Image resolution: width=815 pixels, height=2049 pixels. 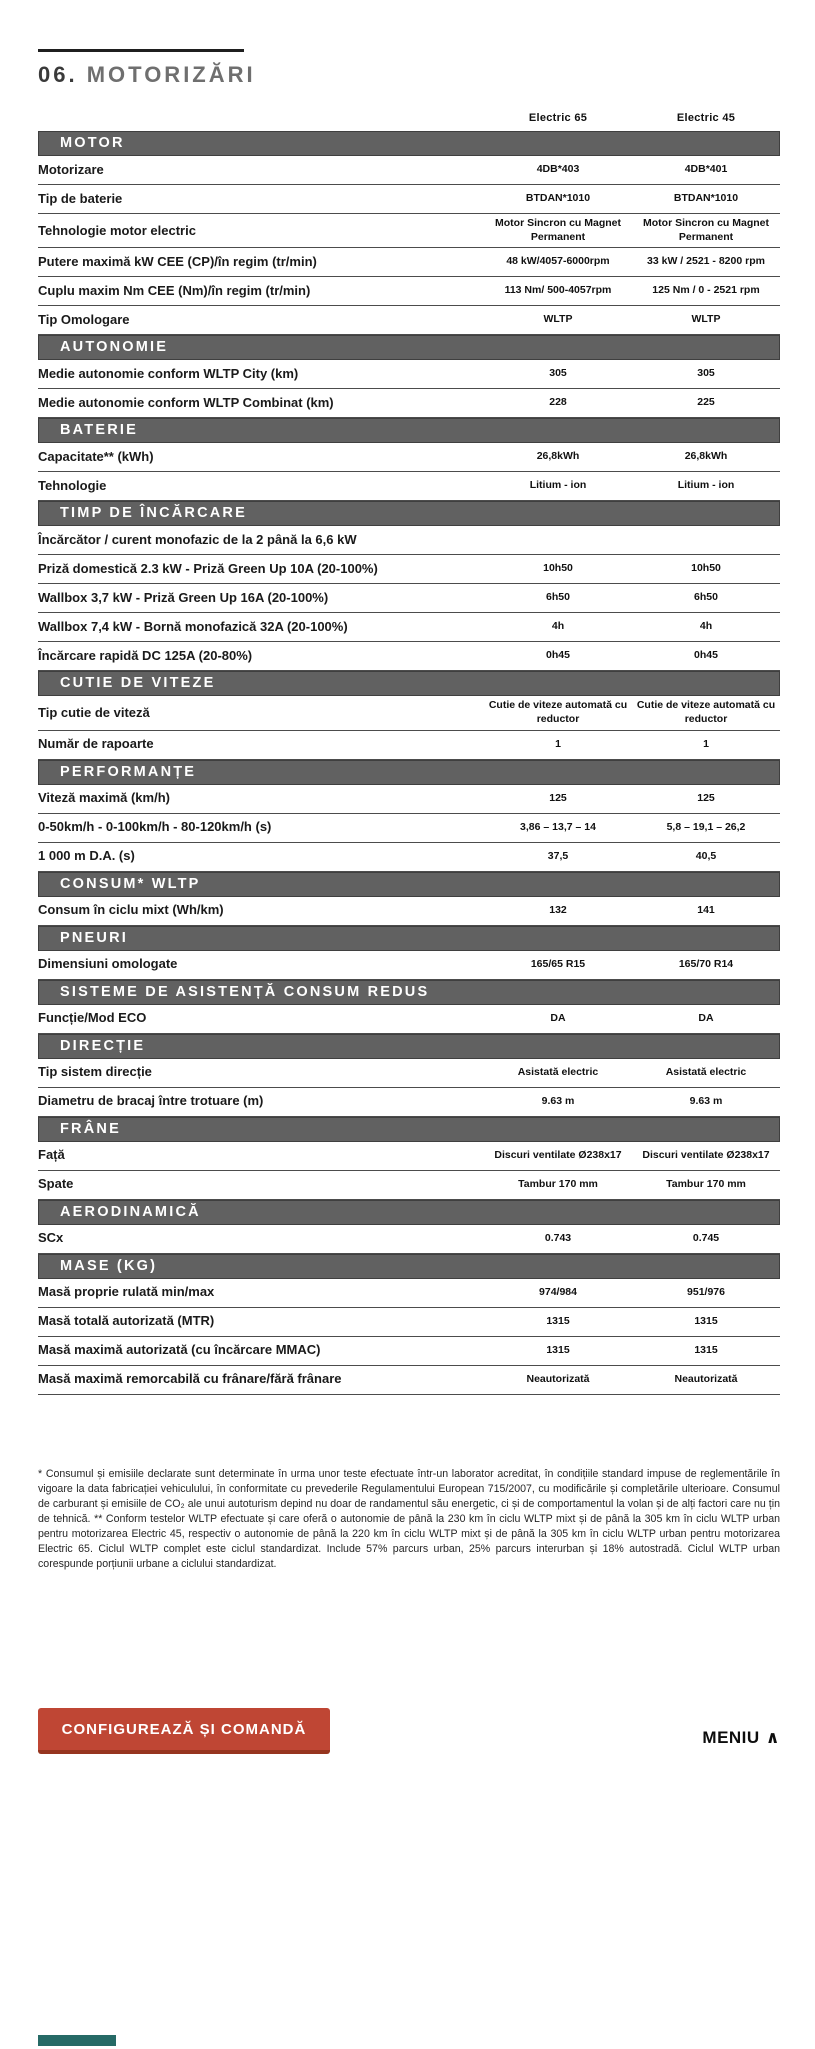 What do you see at coordinates (706, 261) in the screenshot?
I see `row-value-2: 33 kW / 2521 - 8200 rpm` at bounding box center [706, 261].